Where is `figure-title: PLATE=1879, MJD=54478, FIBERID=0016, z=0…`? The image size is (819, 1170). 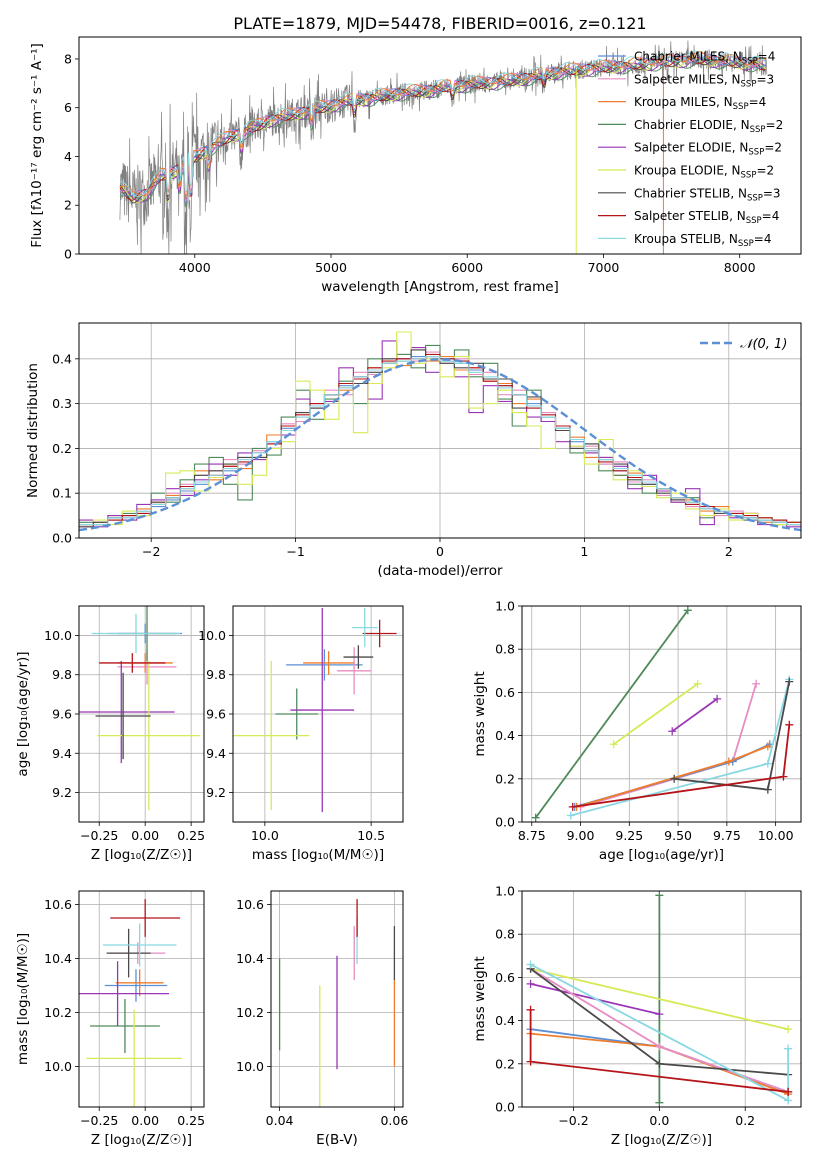 figure-title: PLATE=1879, MJD=54478, FIBERID=0016, z=0… is located at coordinates (439, 23).